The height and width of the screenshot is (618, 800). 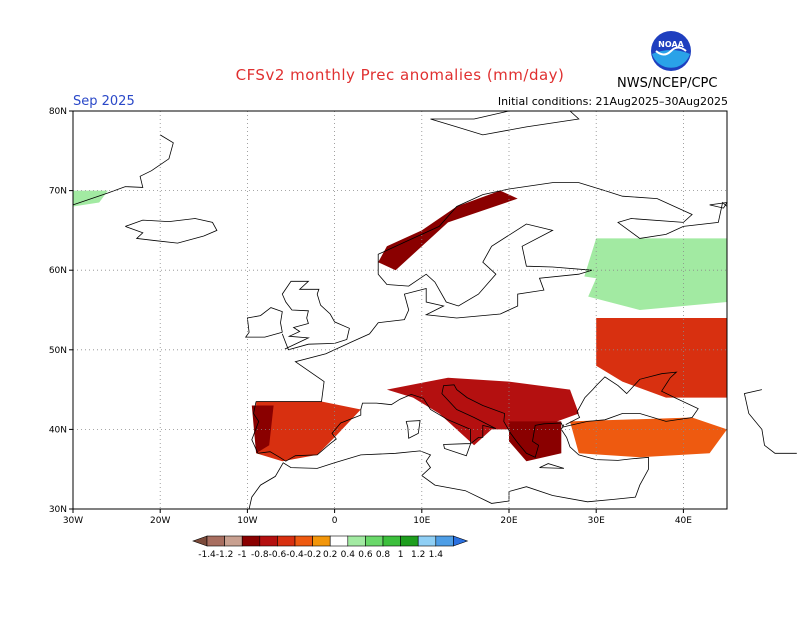 I want to click on initial-conditions: Initial conditions: 21Aug2025–30Aug2025, so click(x=612, y=101).